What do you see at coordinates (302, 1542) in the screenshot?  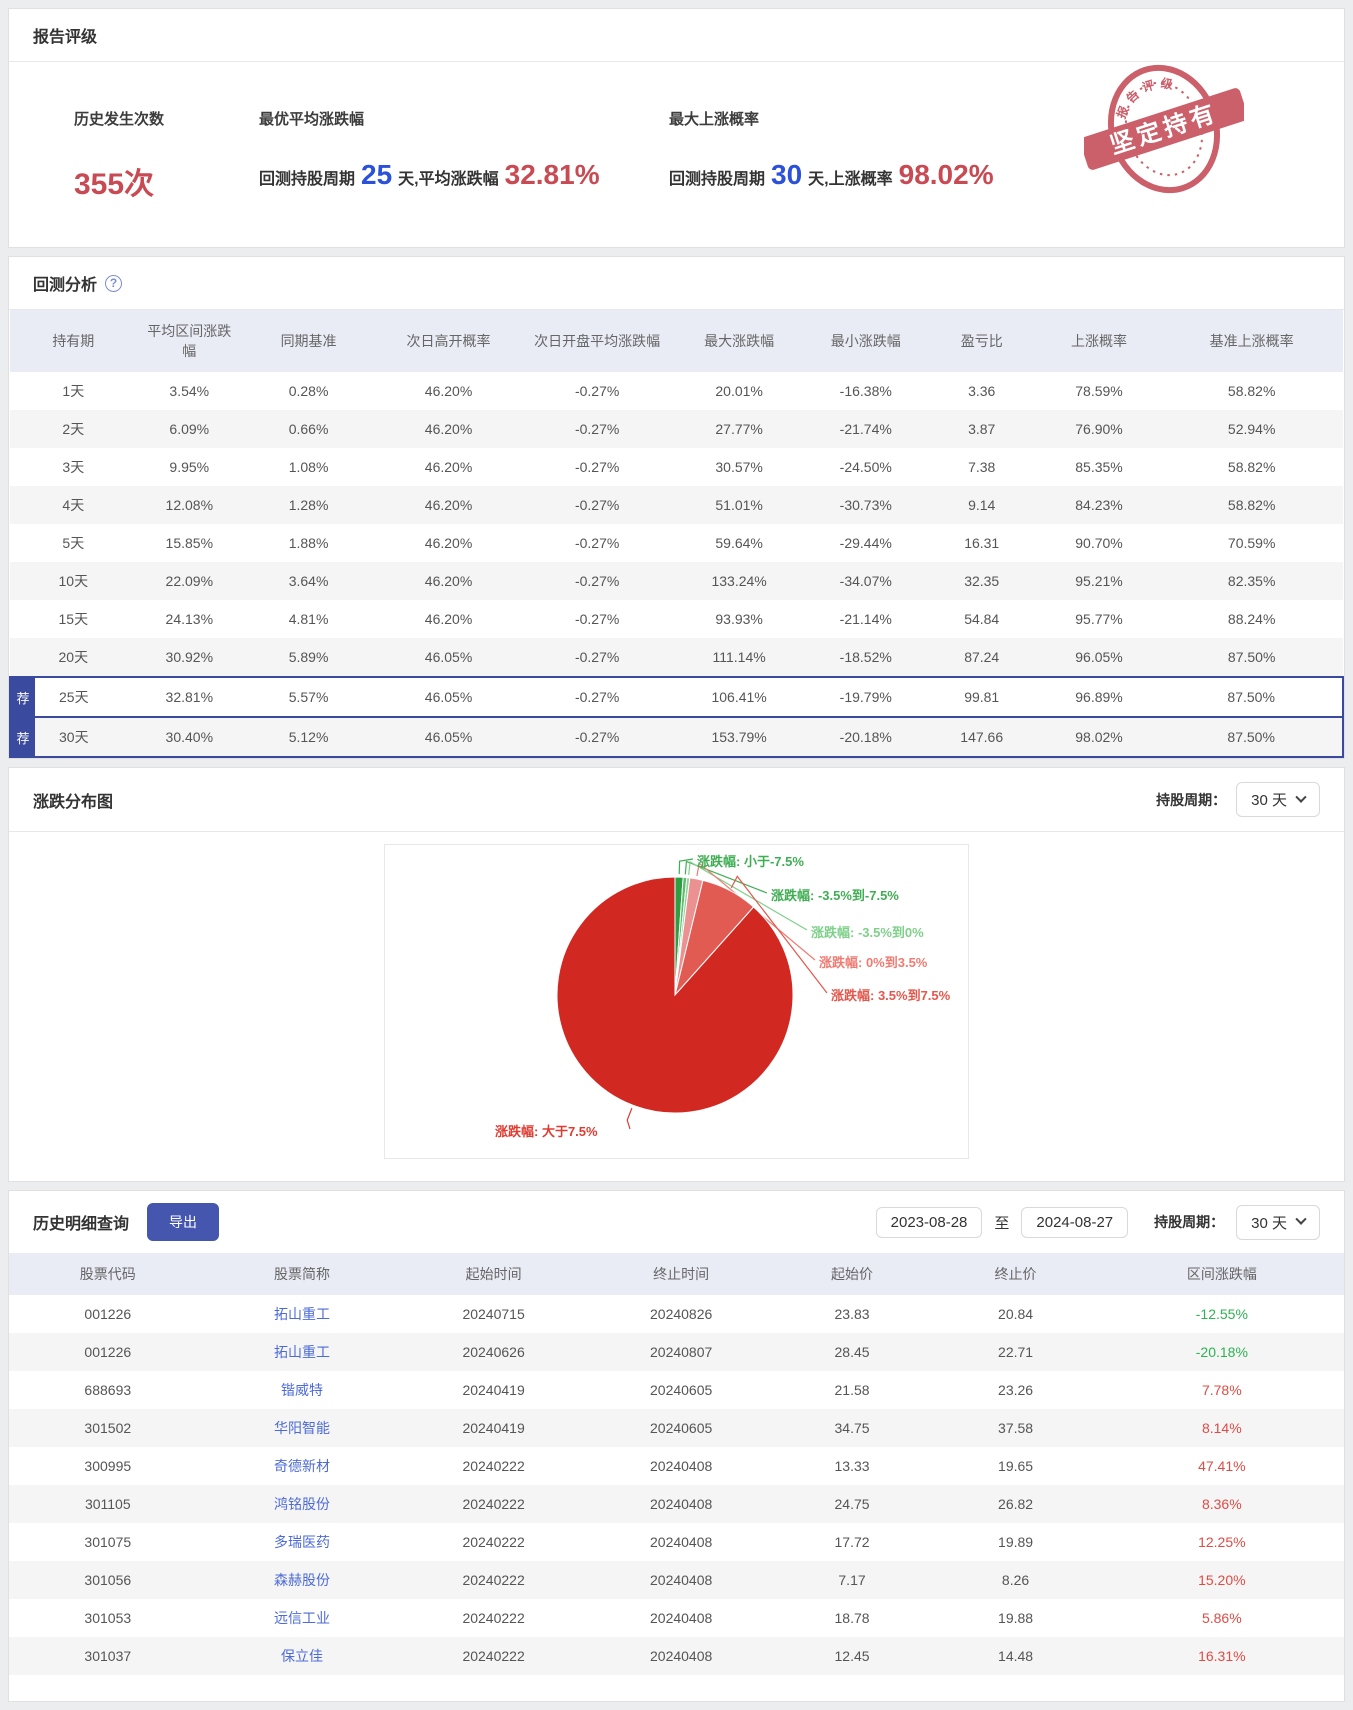 I see `stock-name-link: 多瑞医药` at bounding box center [302, 1542].